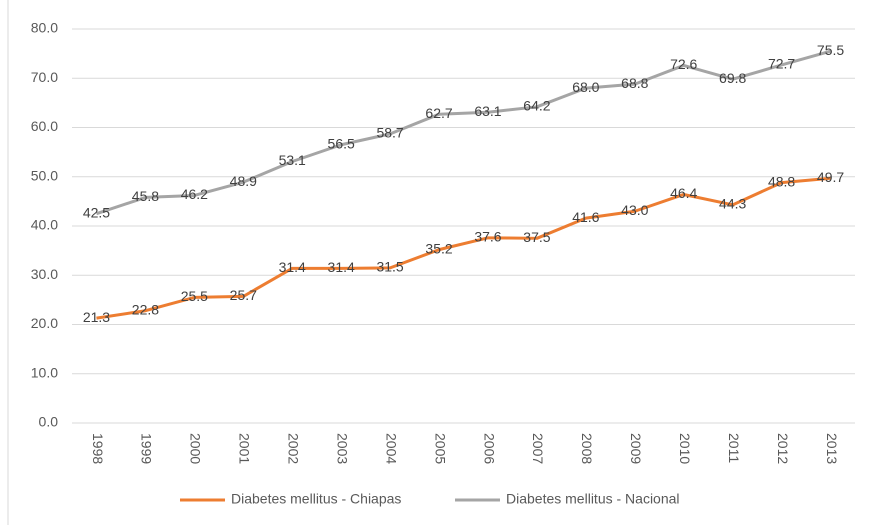  What do you see at coordinates (683, 64) in the screenshot?
I see `data-label: 72.6` at bounding box center [683, 64].